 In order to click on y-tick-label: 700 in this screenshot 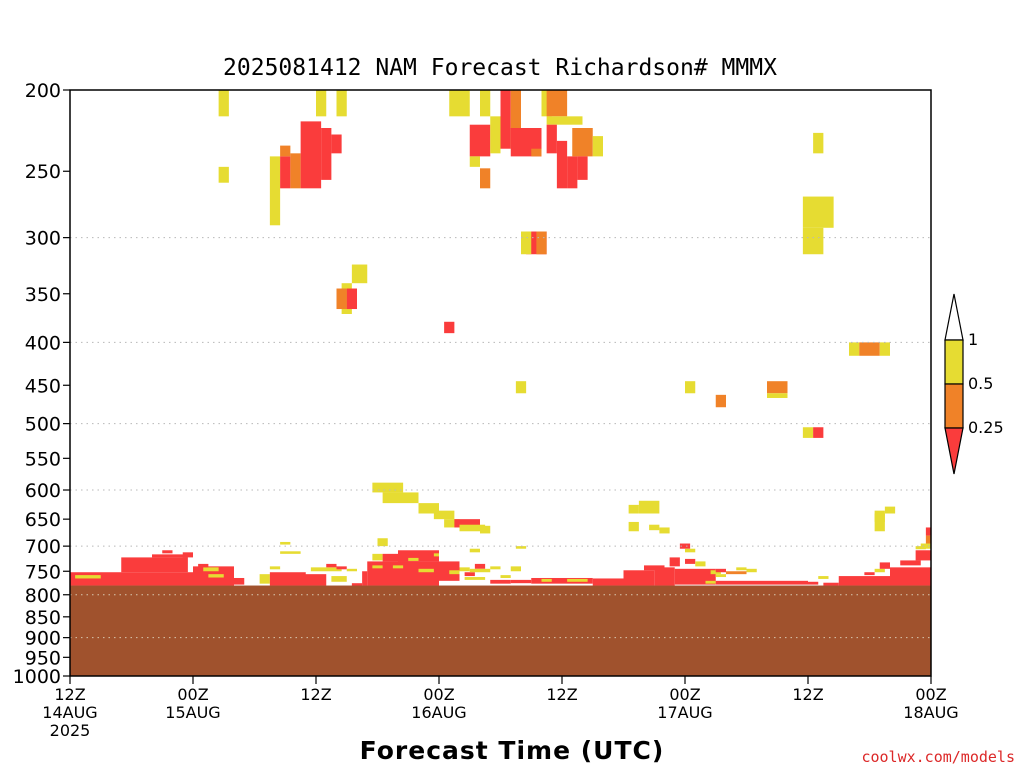, I will do `click(43, 547)`.